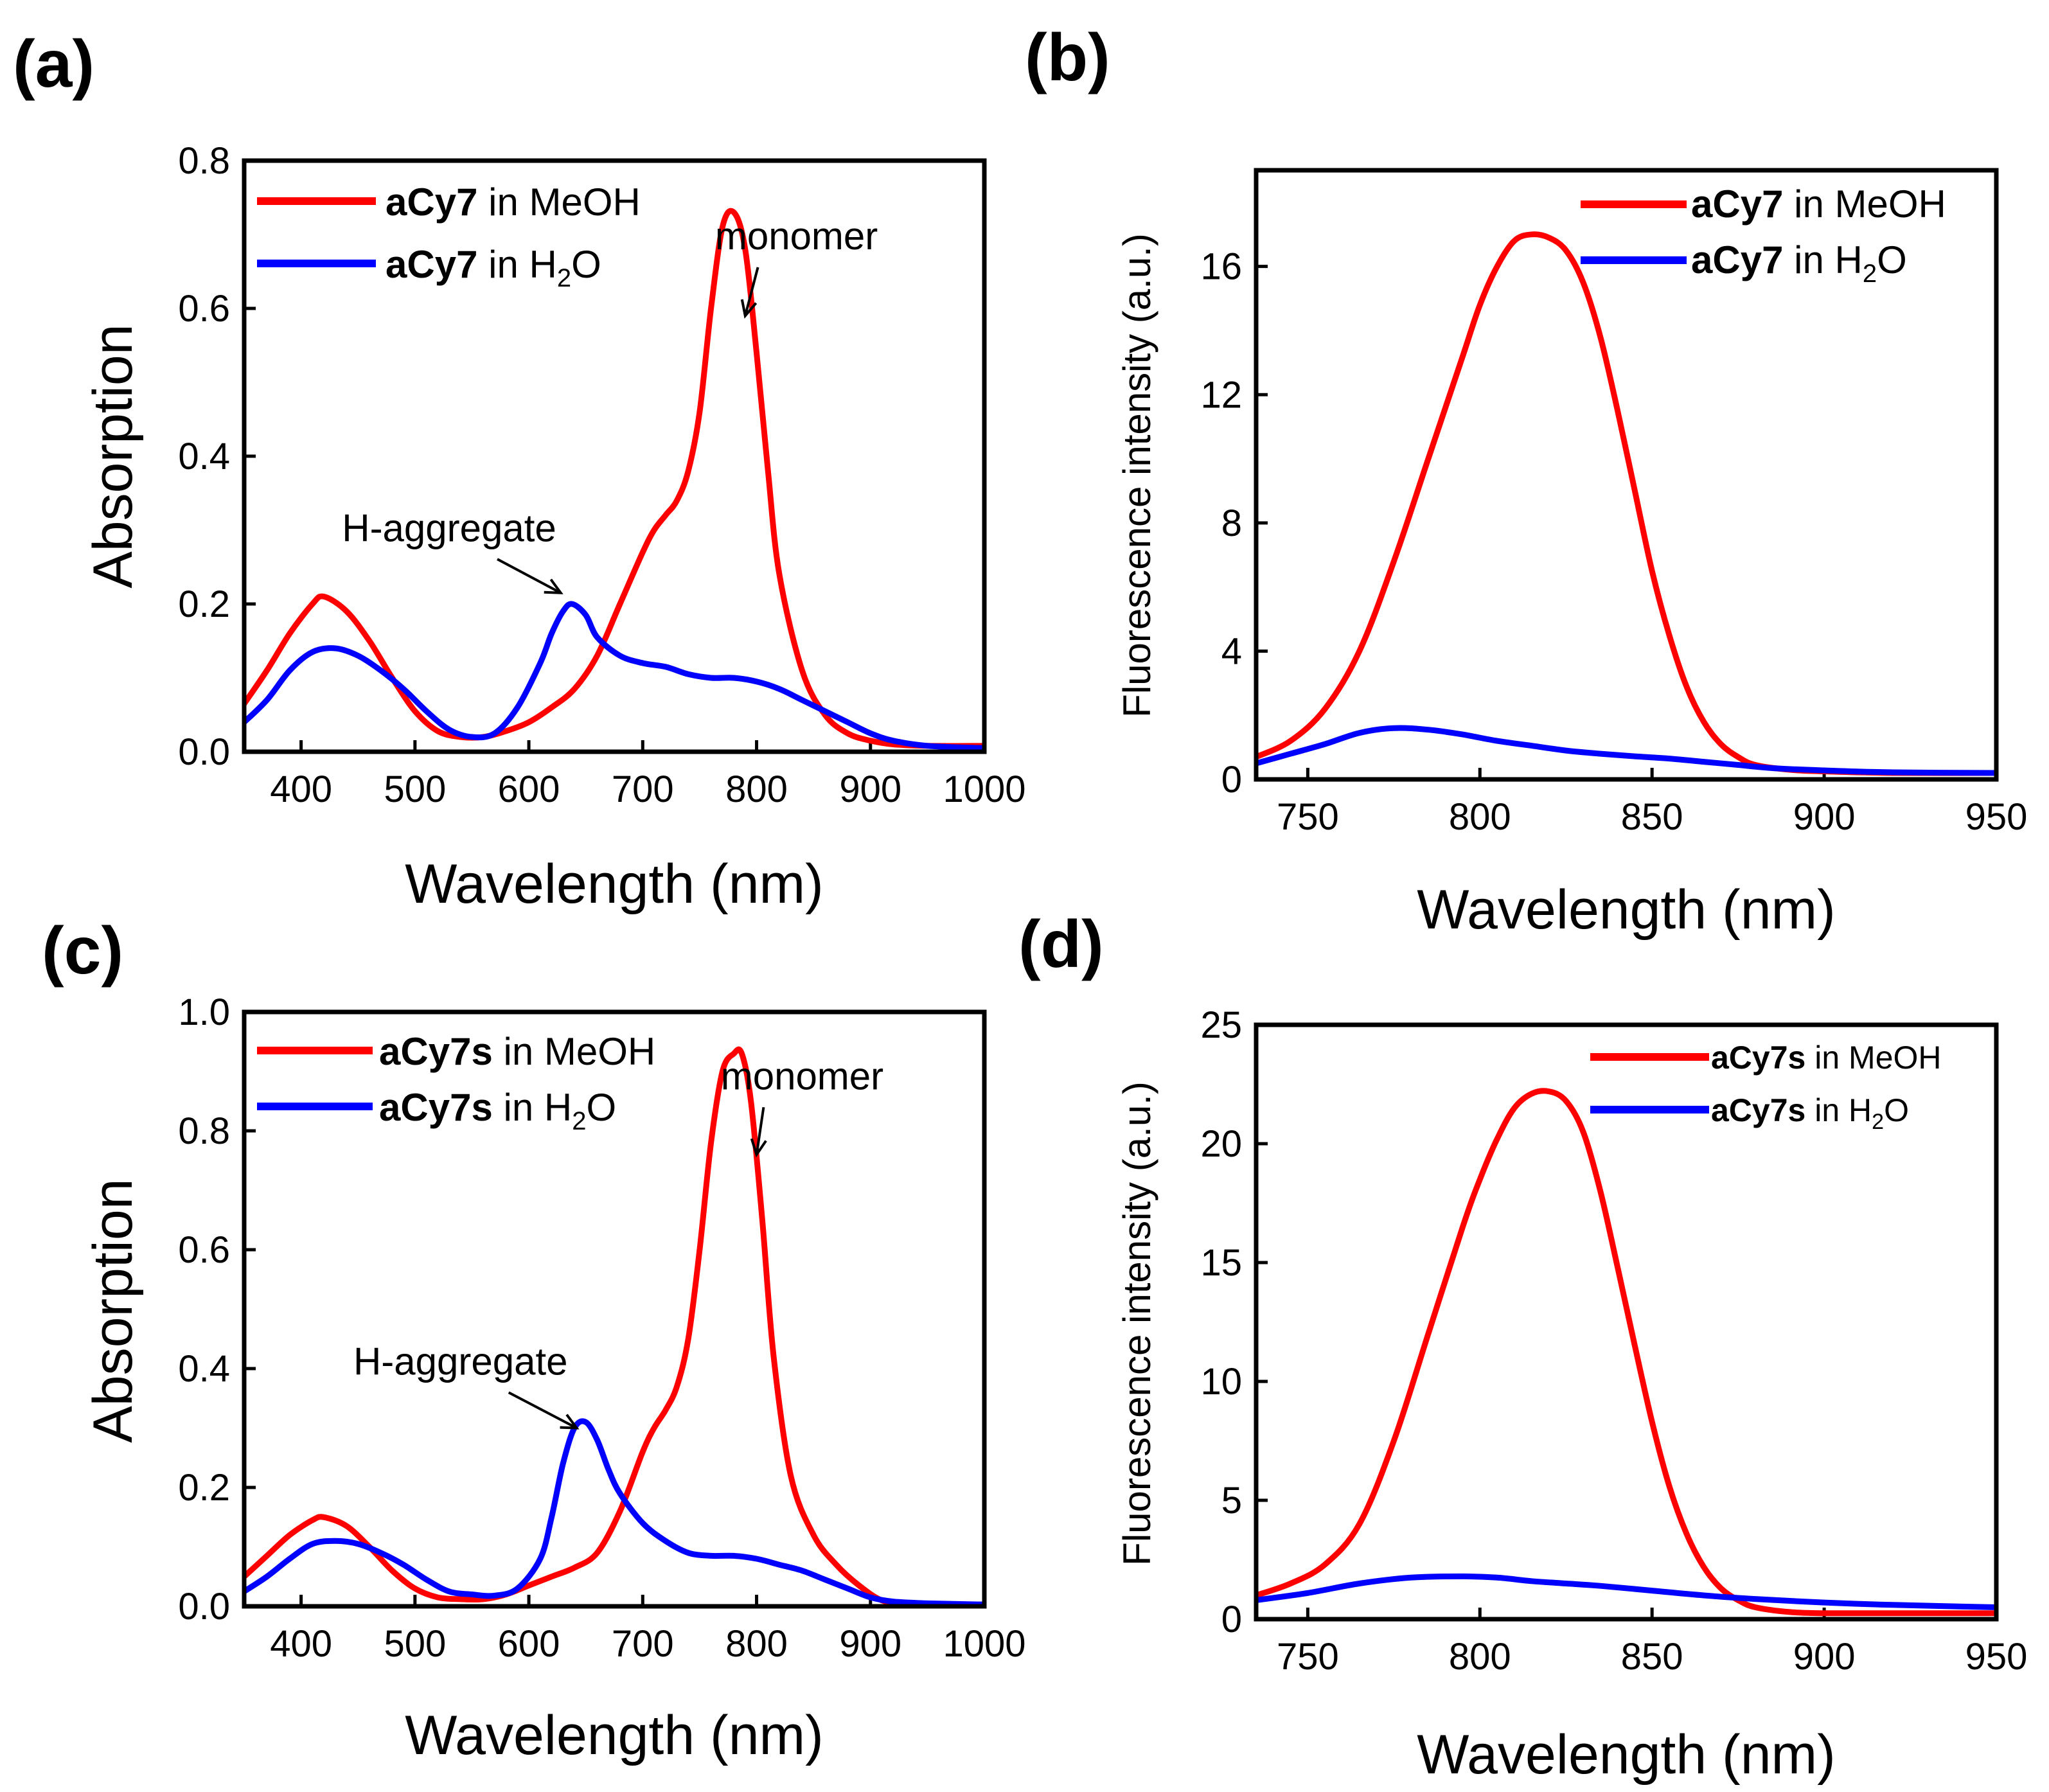 Image resolution: width=2049 pixels, height=1792 pixels. What do you see at coordinates (415, 789) in the screenshot?
I see `x-tick-label-a-500: 500` at bounding box center [415, 789].